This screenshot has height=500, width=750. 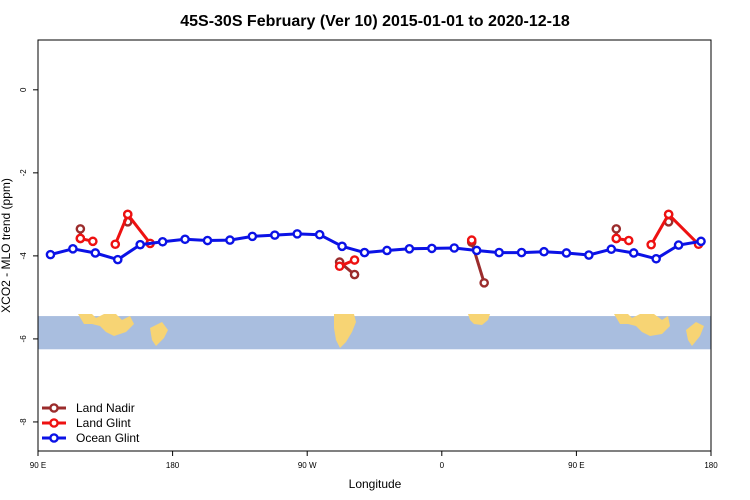 What do you see at coordinates (23, 256) in the screenshot?
I see `y-tick-label: -4` at bounding box center [23, 256].